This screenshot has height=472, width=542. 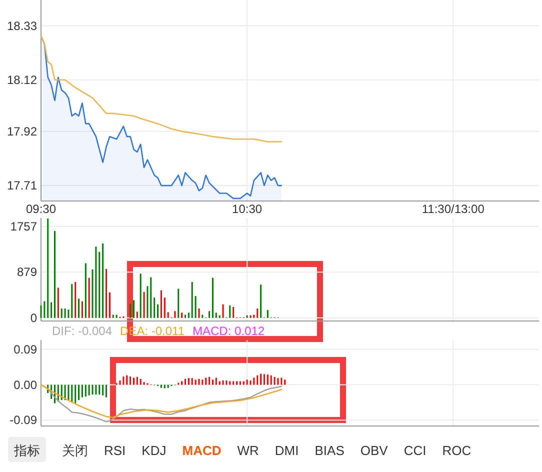 I want to click on text: ROC, so click(x=457, y=450).